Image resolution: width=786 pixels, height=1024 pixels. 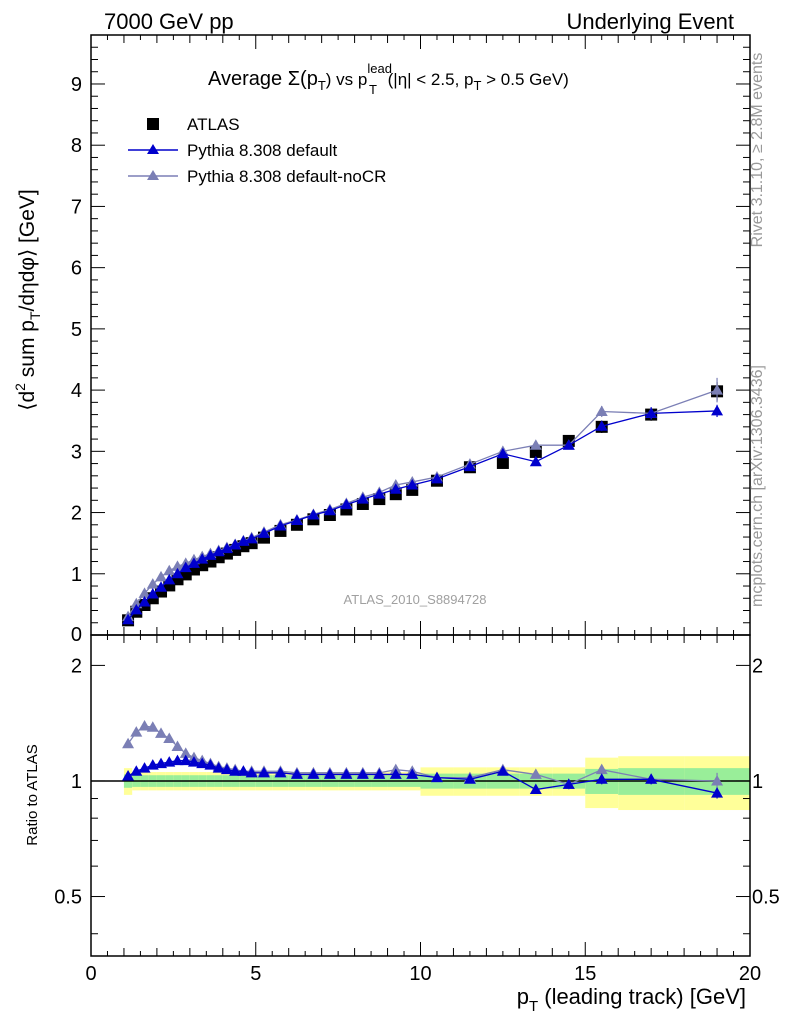 What do you see at coordinates (169, 21) in the screenshot?
I see `header-energy-label: 7000 GeV pp` at bounding box center [169, 21].